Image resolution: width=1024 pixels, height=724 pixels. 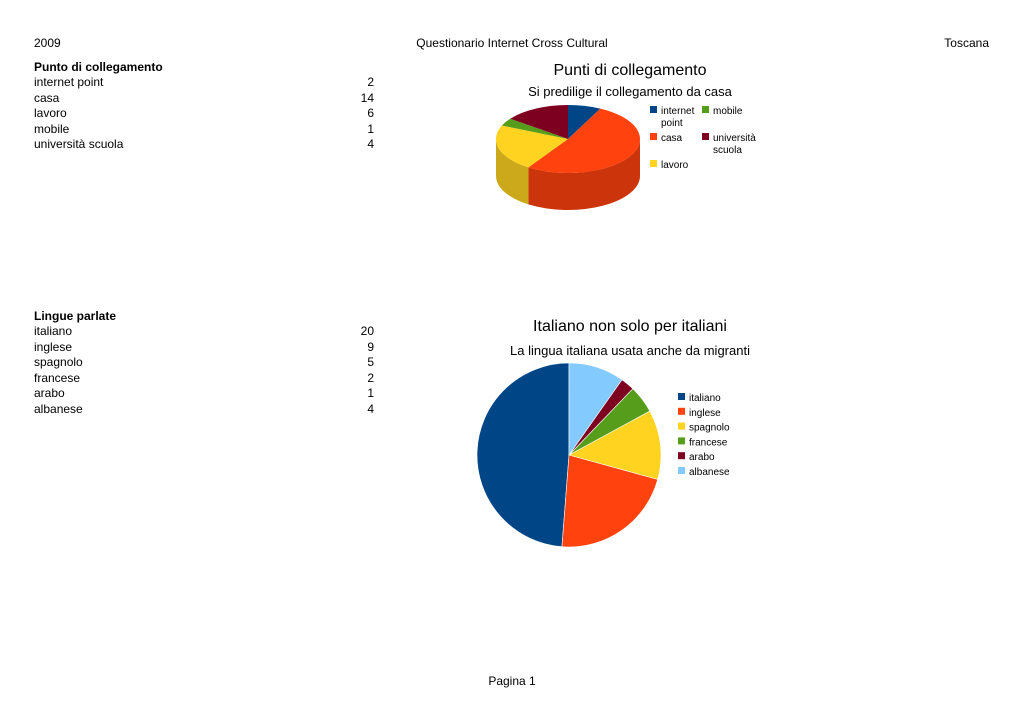 I want to click on pie-slice-universita-scuola, so click(x=539, y=122).